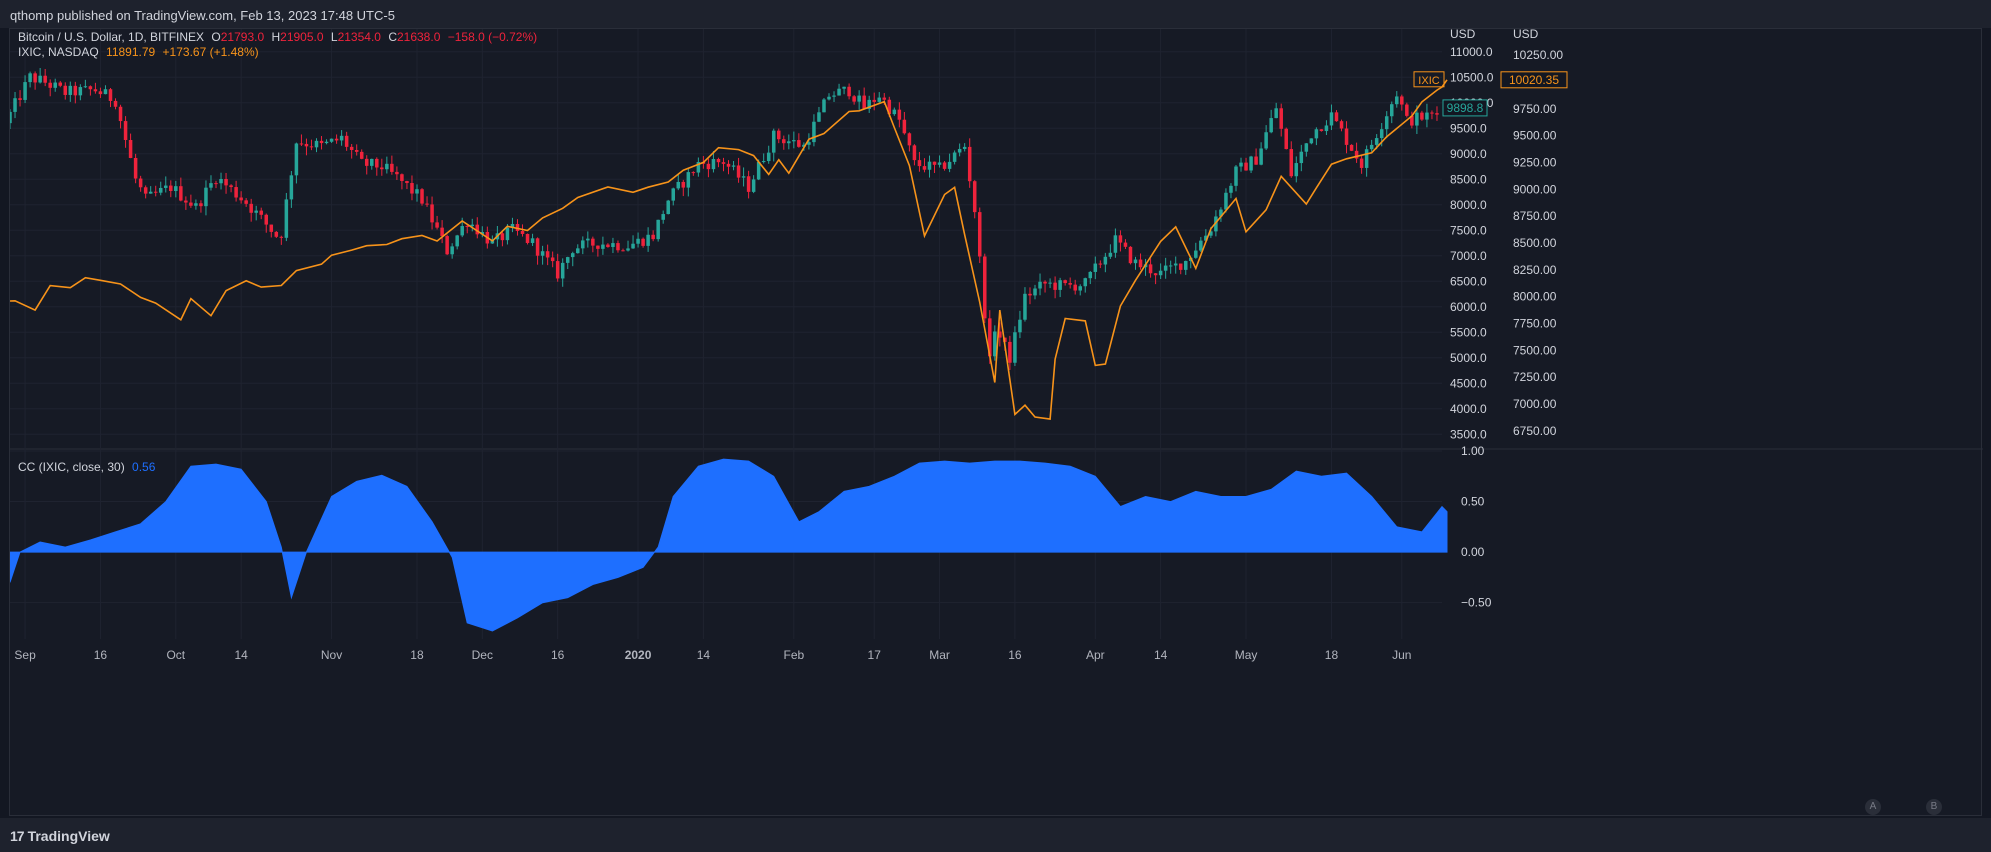  What do you see at coordinates (1468, 409) in the screenshot?
I see `btc-axis-tick: 4000.0` at bounding box center [1468, 409].